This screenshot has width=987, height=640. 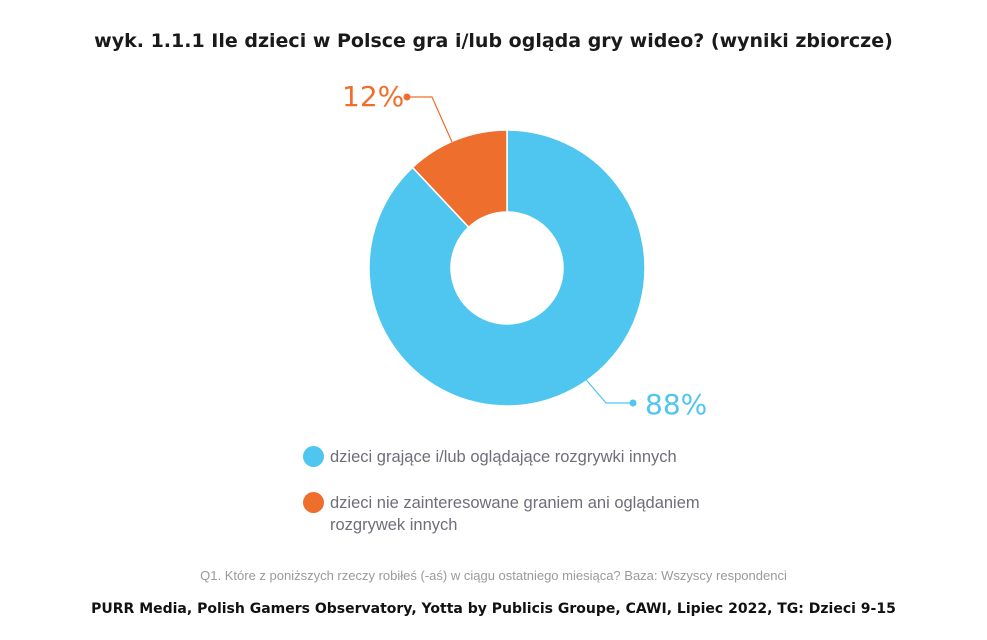 What do you see at coordinates (373, 96) in the screenshot?
I see `data-label-12: 12%` at bounding box center [373, 96].